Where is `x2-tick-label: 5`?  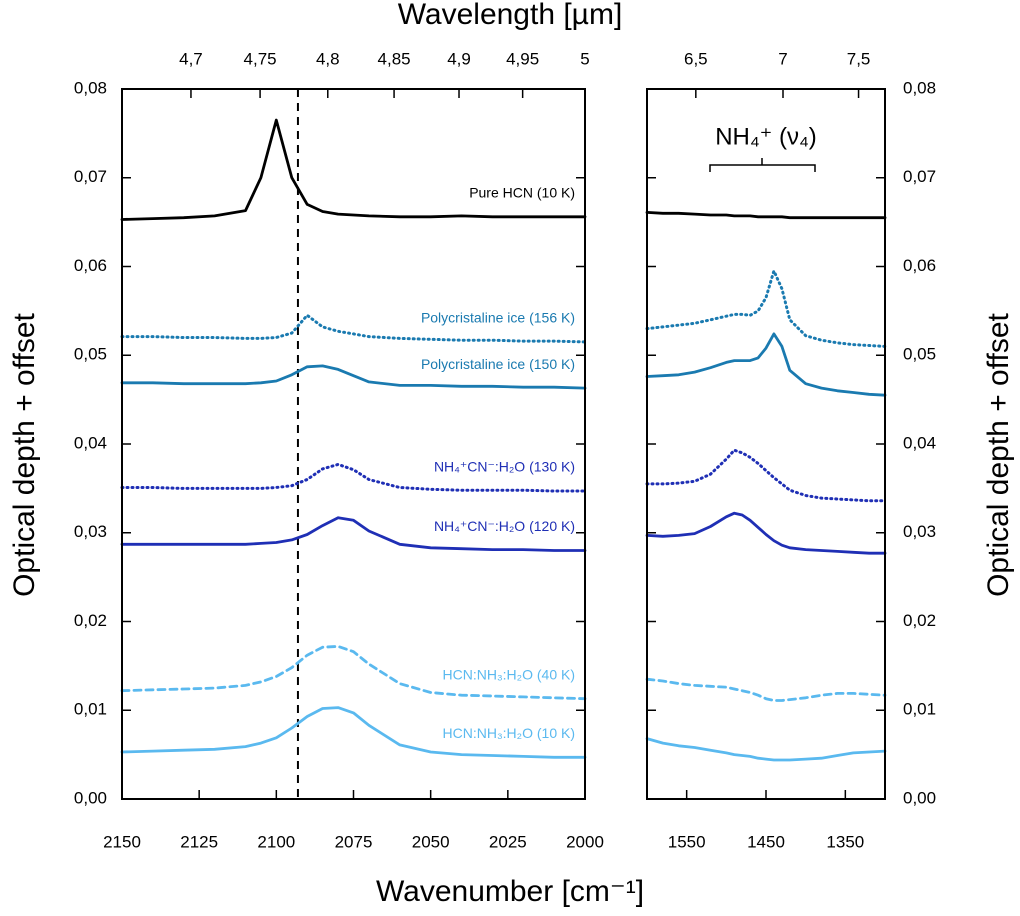
x2-tick-label: 5 is located at coordinates (584, 58).